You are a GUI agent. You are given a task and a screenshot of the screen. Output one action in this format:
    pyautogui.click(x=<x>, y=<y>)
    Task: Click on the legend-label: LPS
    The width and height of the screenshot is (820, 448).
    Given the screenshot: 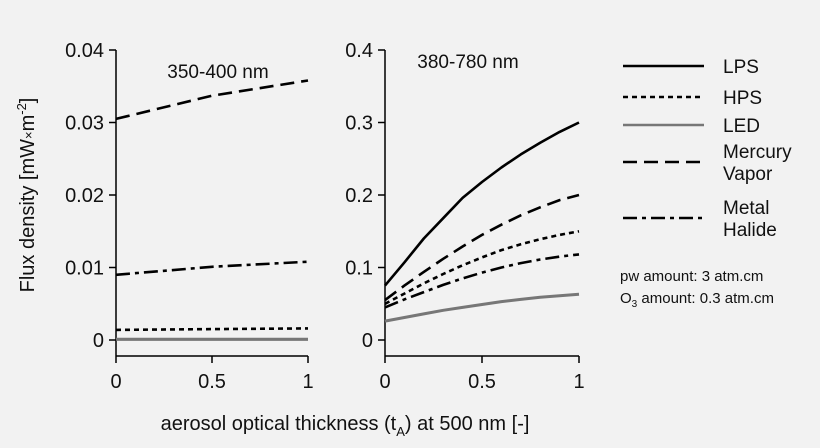 What is the action you would take?
    pyautogui.click(x=741, y=67)
    